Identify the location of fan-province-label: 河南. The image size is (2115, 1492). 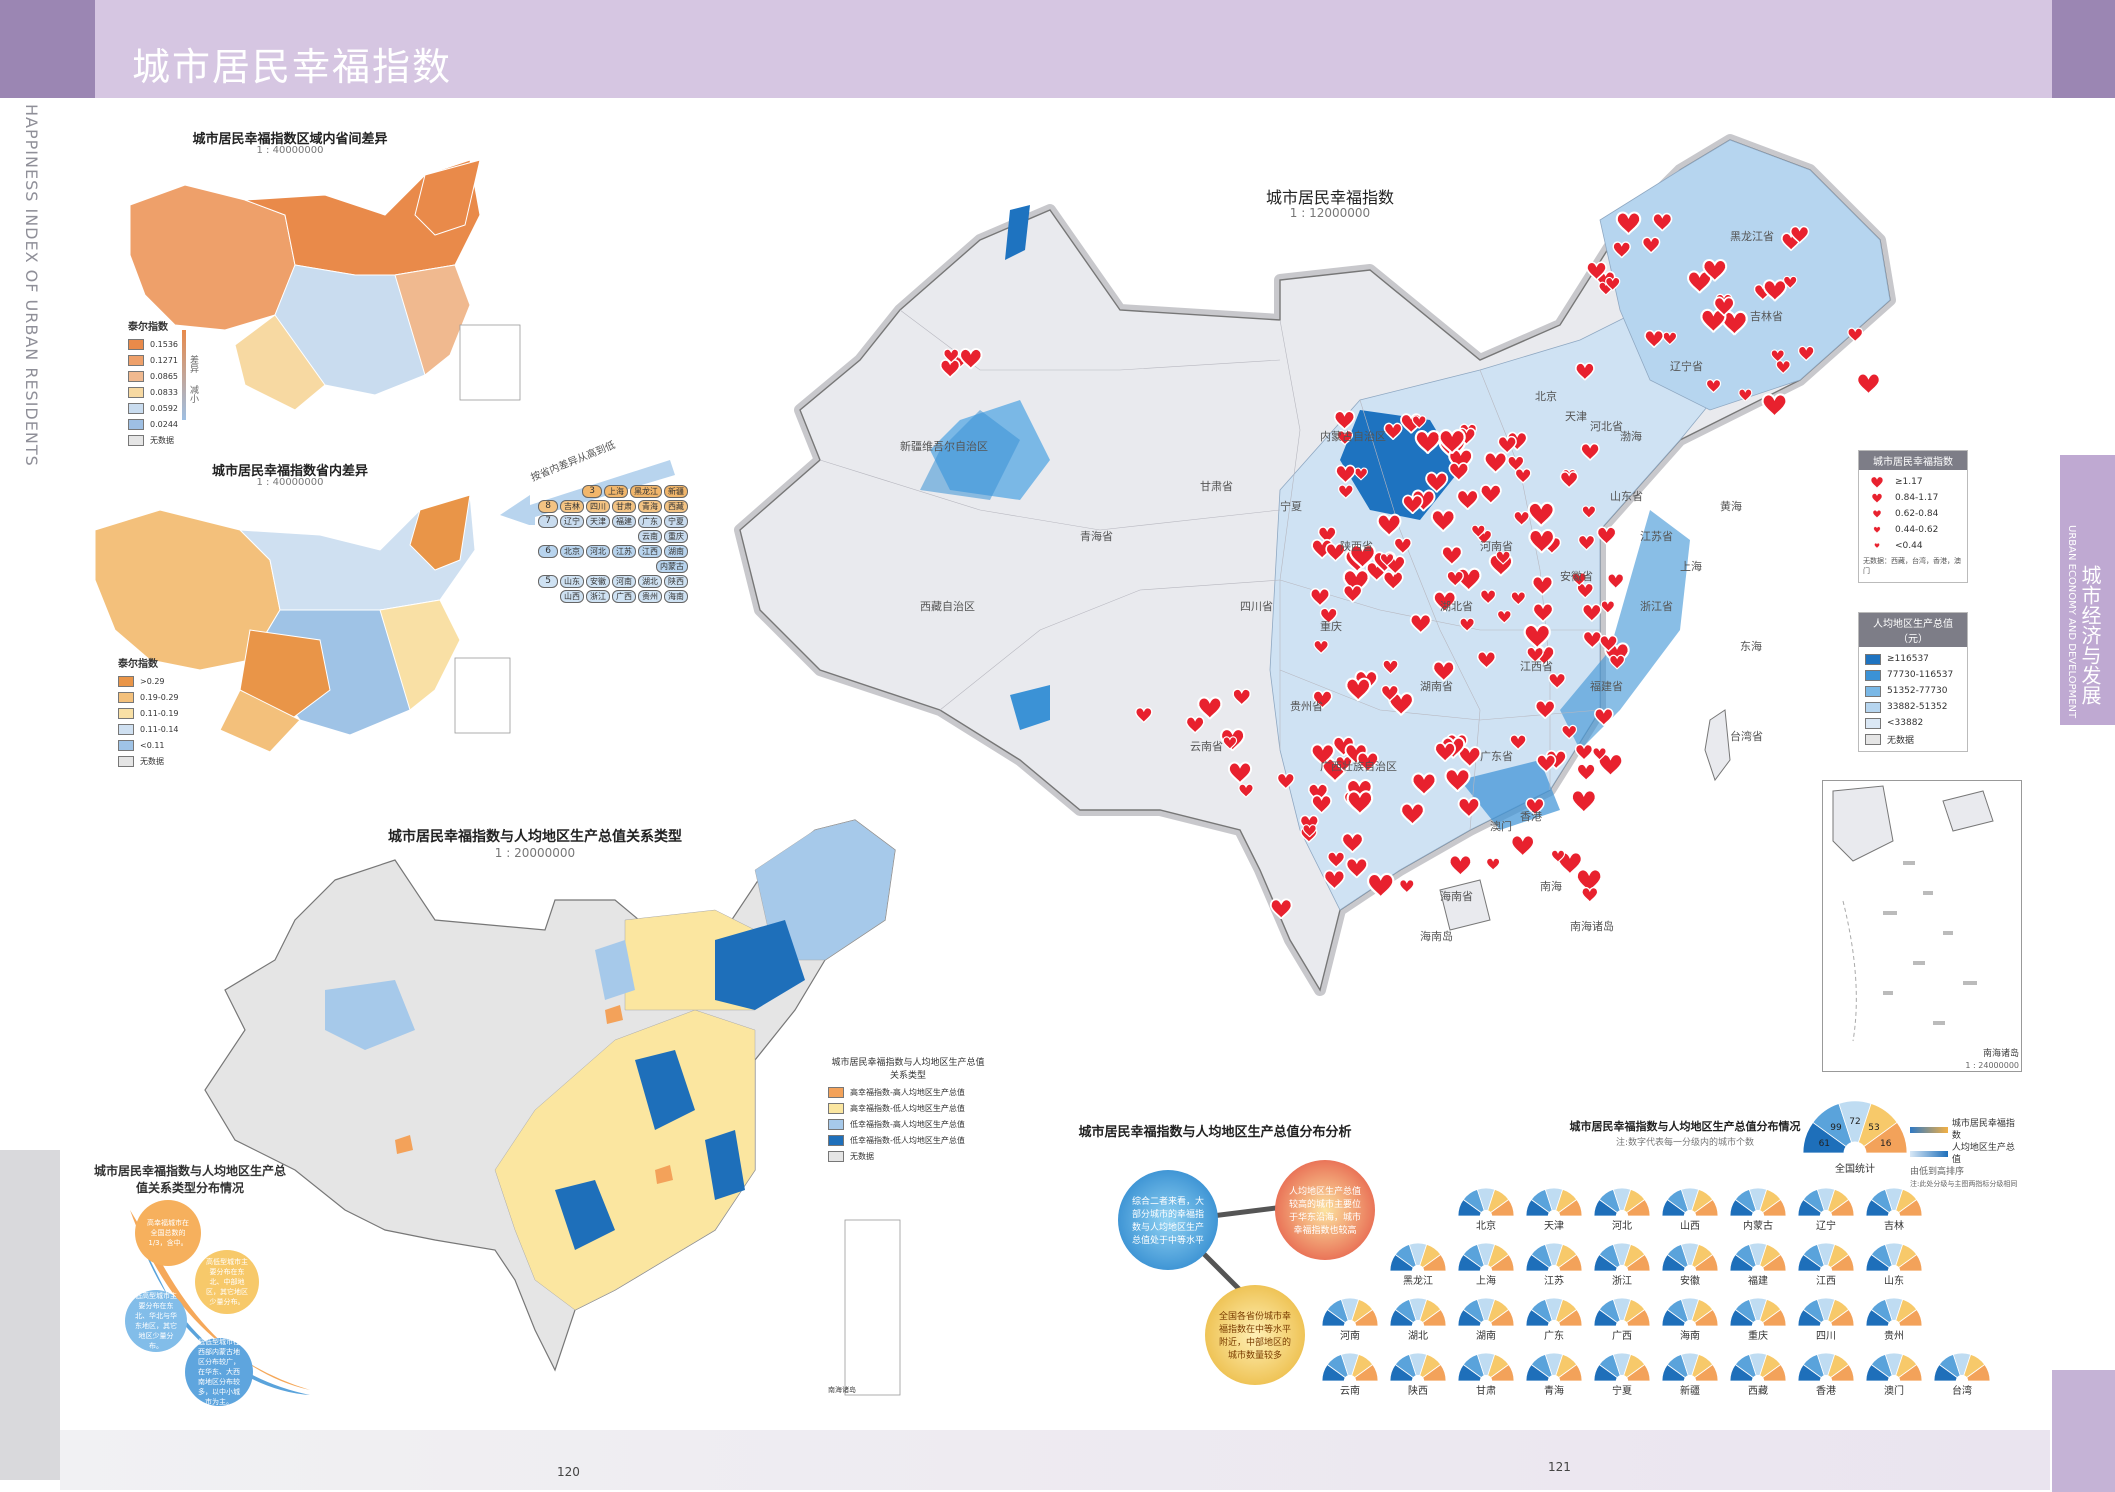
(1350, 1336).